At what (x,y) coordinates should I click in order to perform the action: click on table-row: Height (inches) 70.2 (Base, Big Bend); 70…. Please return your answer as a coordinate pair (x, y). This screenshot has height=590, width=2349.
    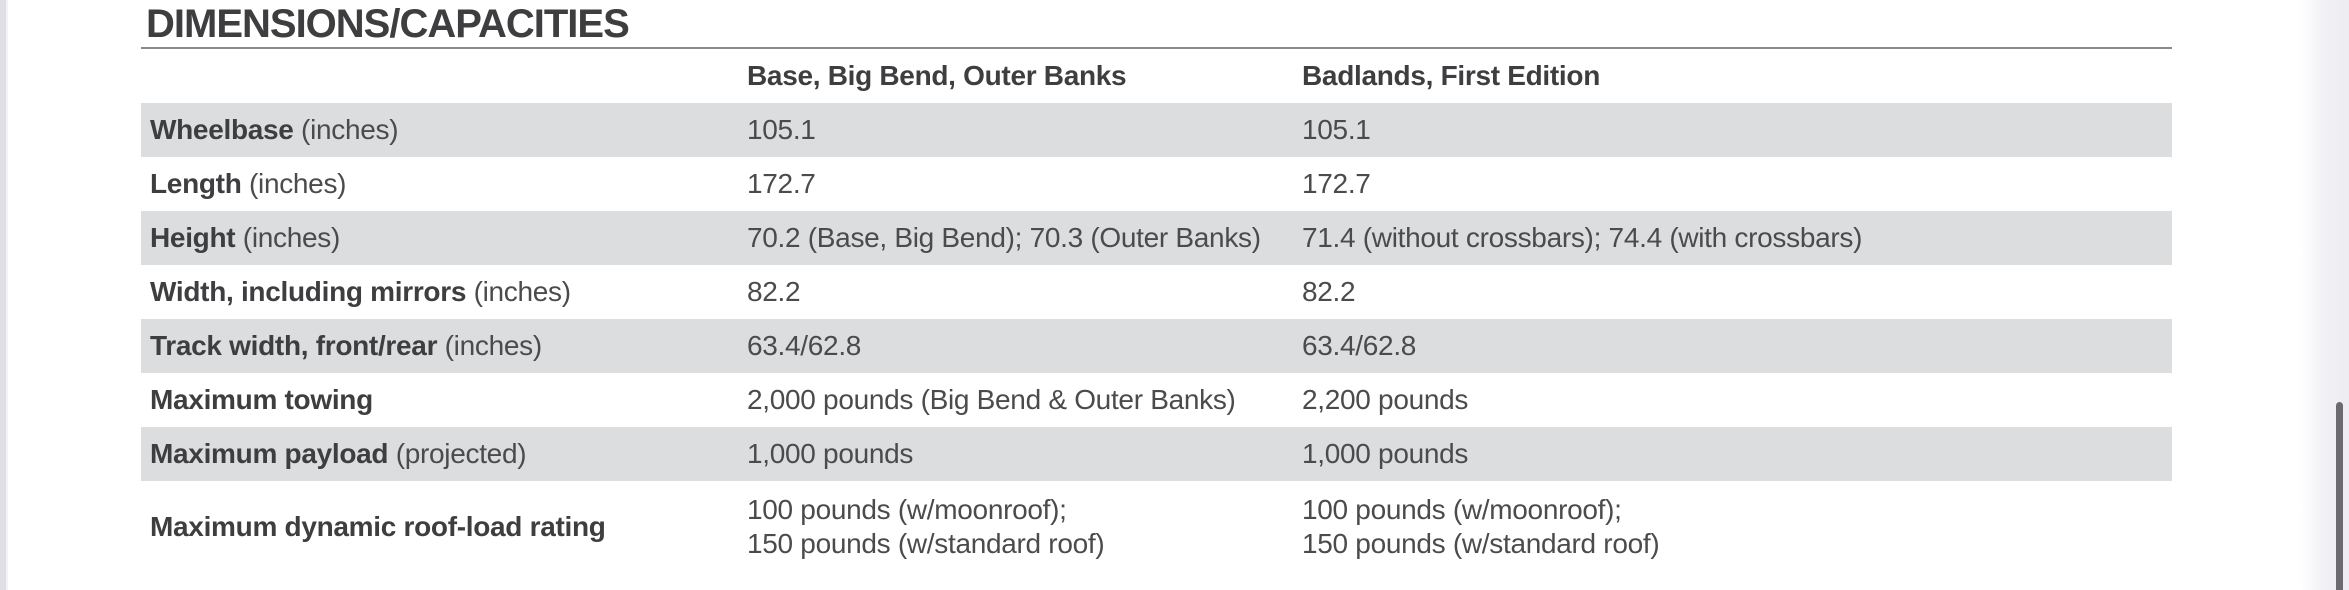
    Looking at the image, I should click on (1156, 238).